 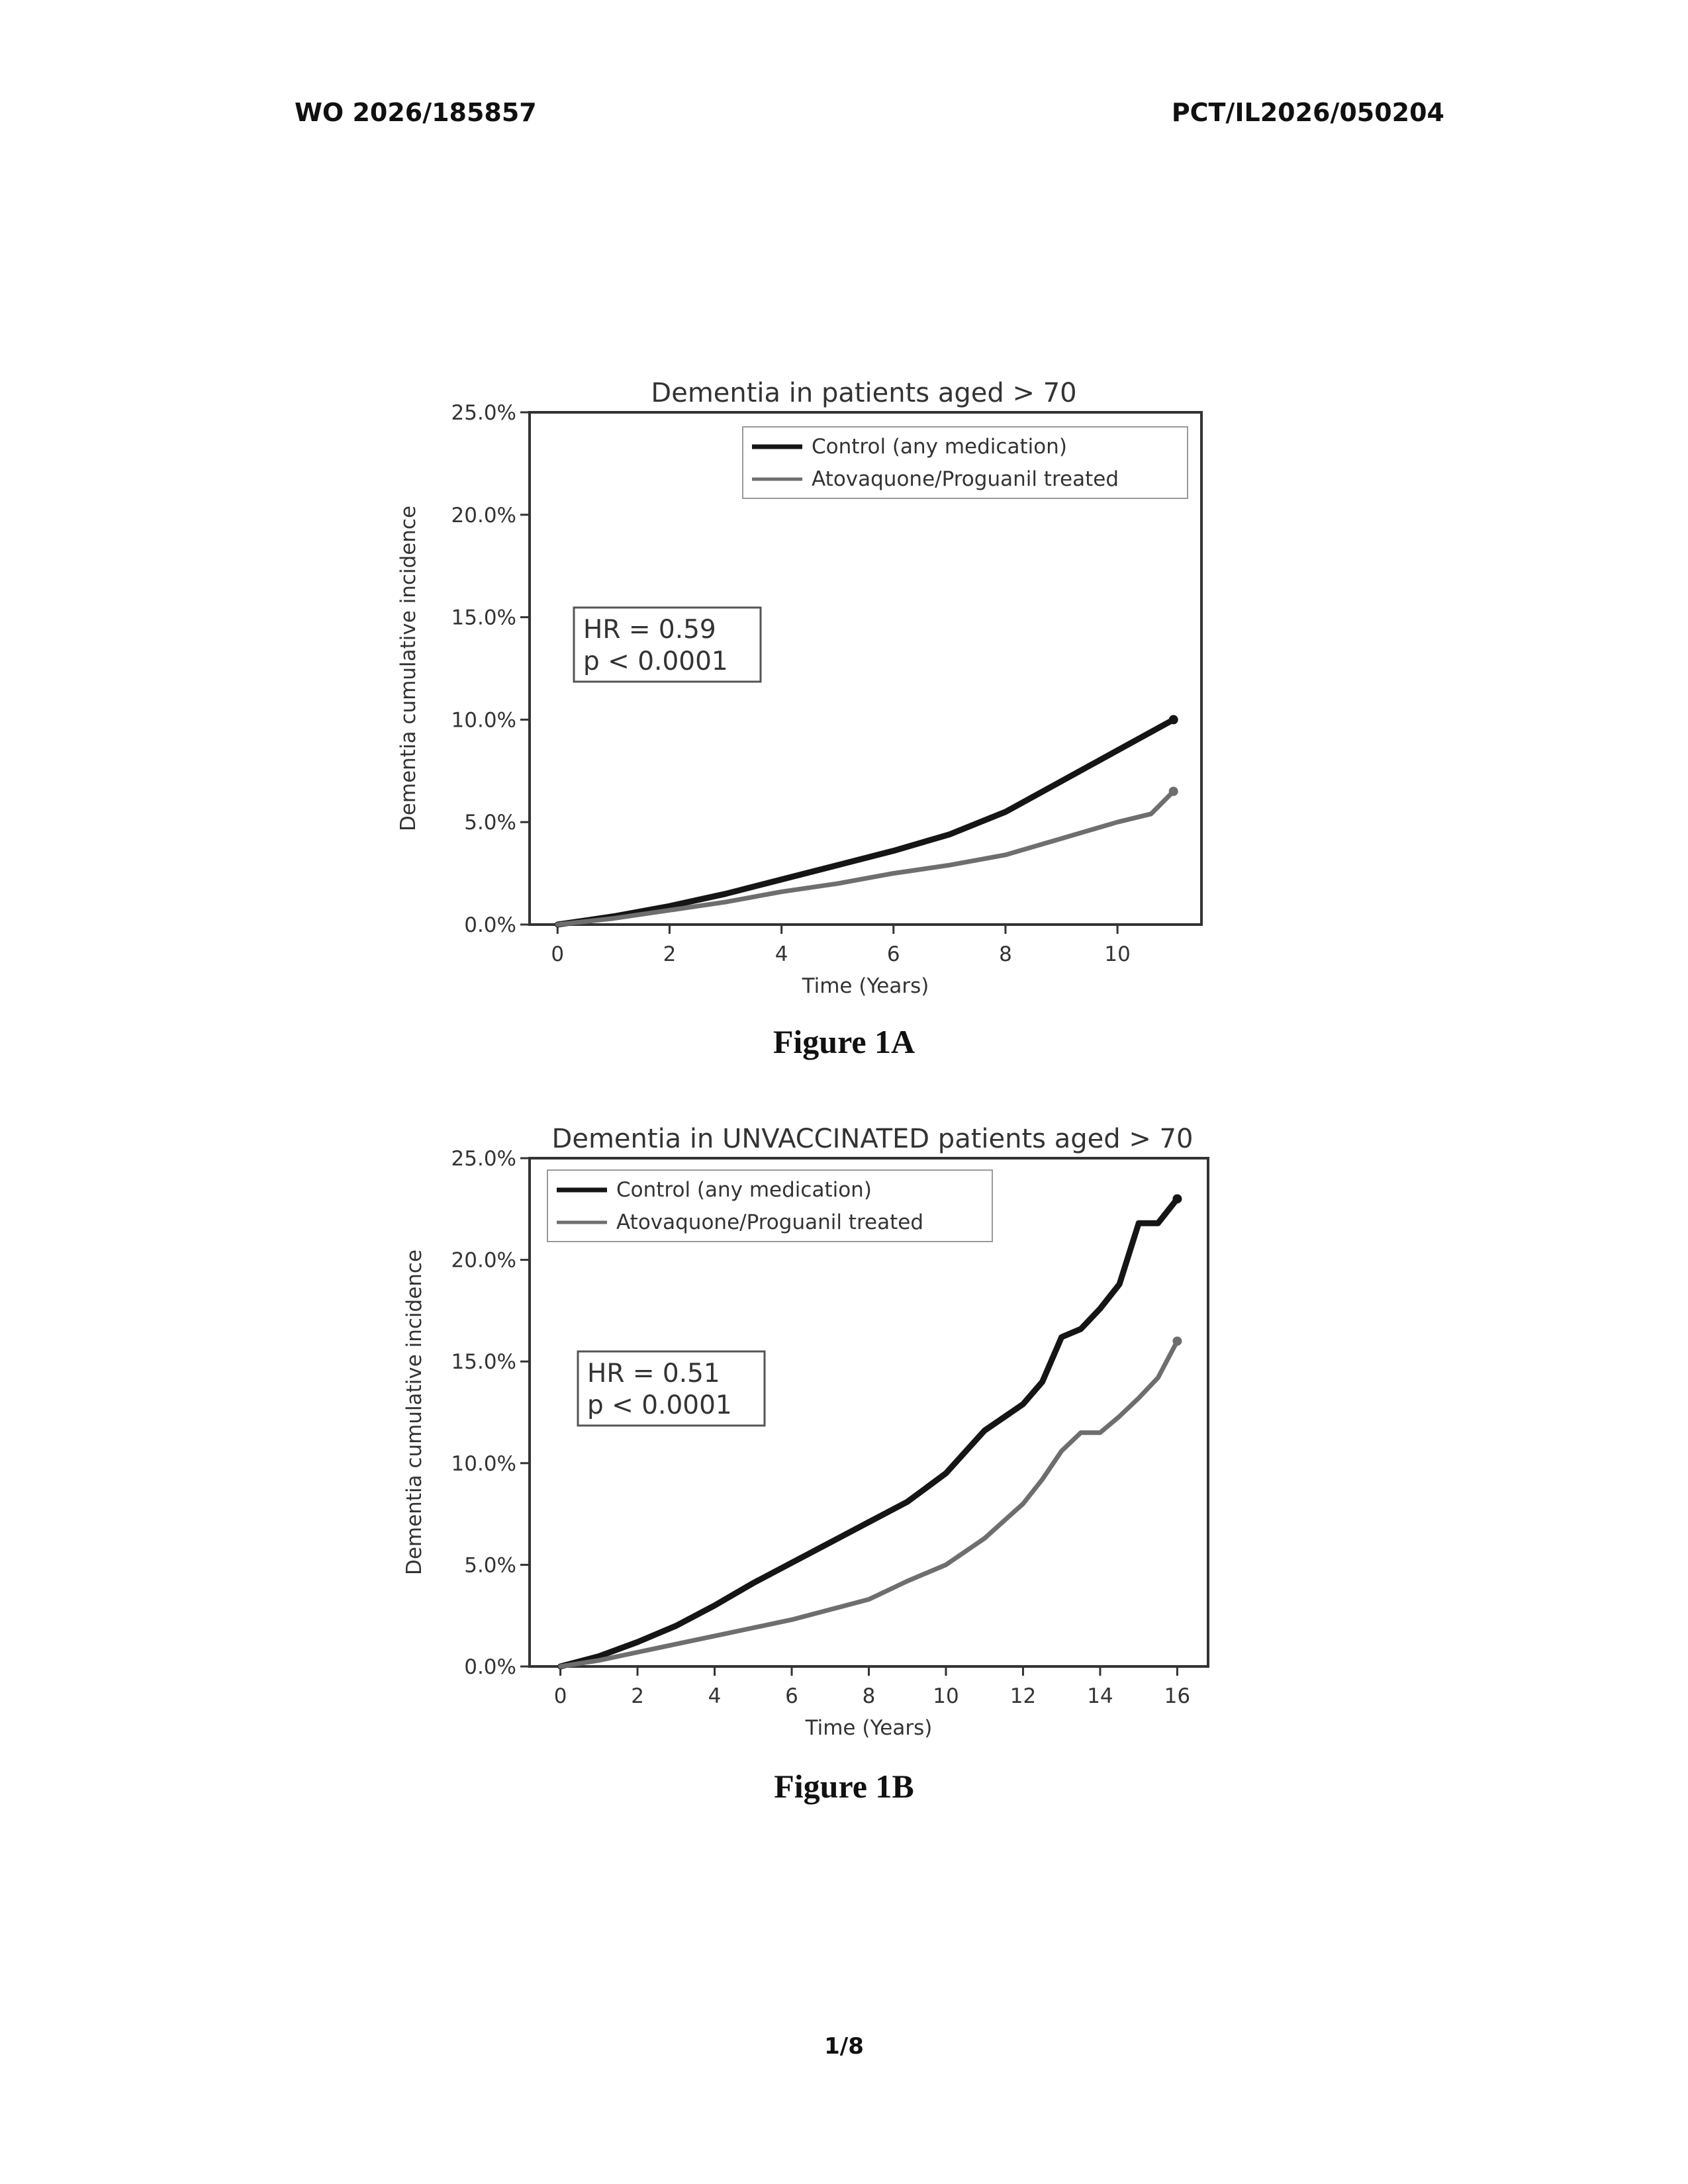 I want to click on figure-1b-caption: Figure 1B, so click(x=844, y=1786).